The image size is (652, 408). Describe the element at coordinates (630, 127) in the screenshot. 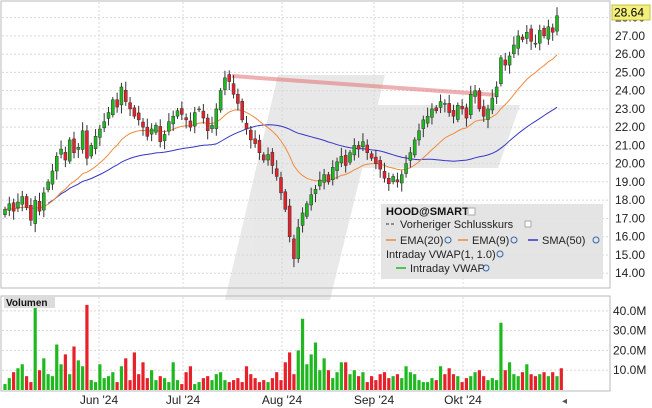

I see `price-tick-label: 22.00` at that location.